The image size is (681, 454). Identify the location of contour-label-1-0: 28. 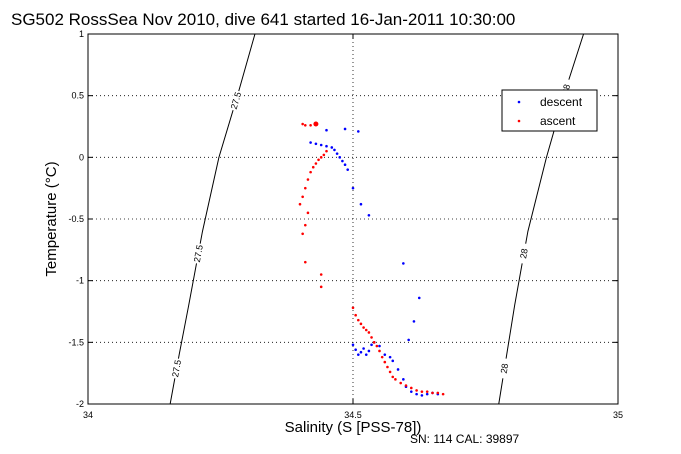
(504, 368).